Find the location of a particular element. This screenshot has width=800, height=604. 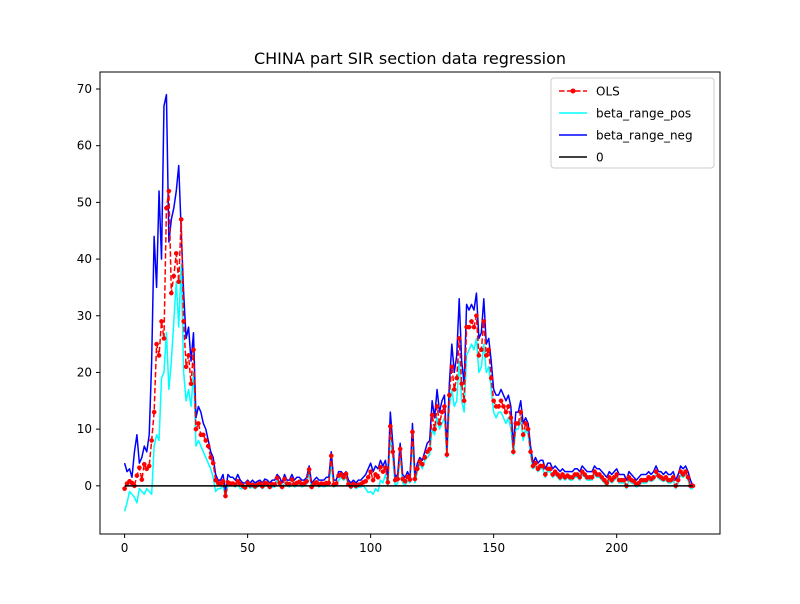

legend-label-ols: OLS is located at coordinates (608, 92).